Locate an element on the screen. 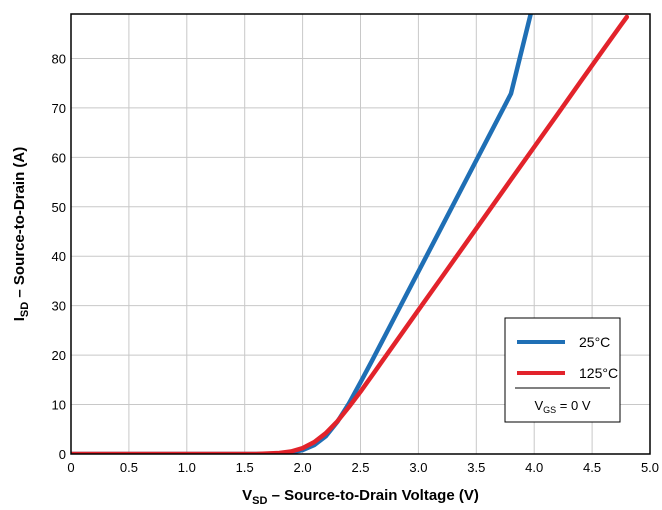 The height and width of the screenshot is (510, 662). legend-condition-main: V is located at coordinates (538, 405).